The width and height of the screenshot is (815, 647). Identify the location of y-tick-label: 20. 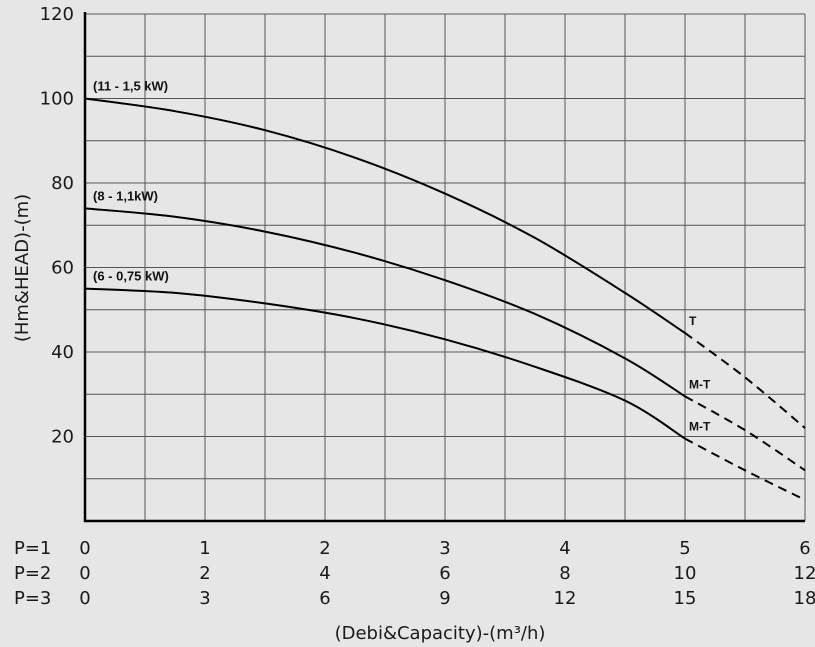
(62, 437).